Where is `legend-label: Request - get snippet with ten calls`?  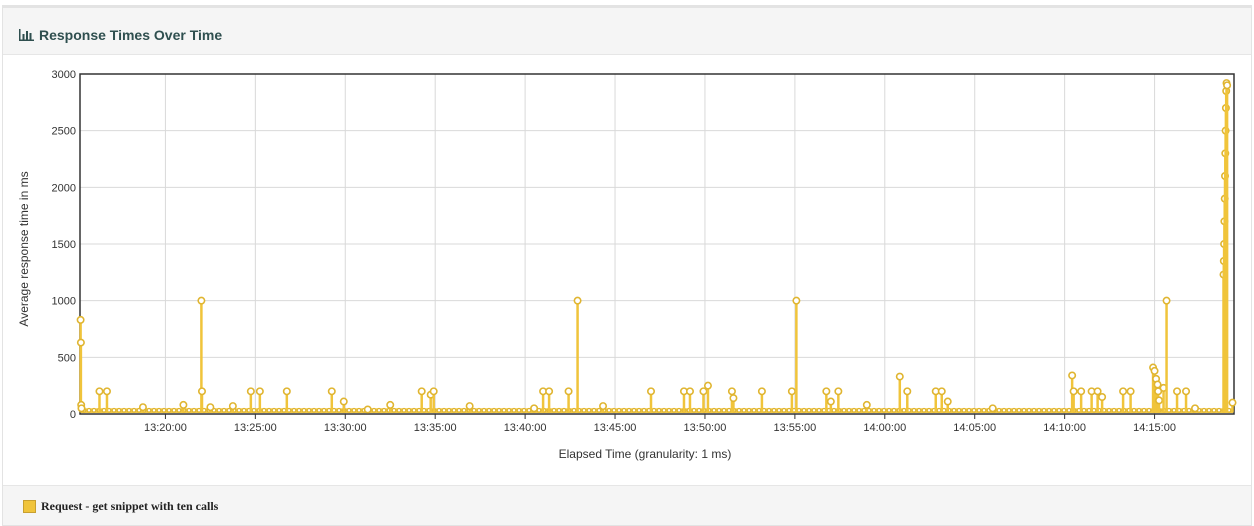
legend-label: Request - get snippet with ten calls is located at coordinates (130, 506).